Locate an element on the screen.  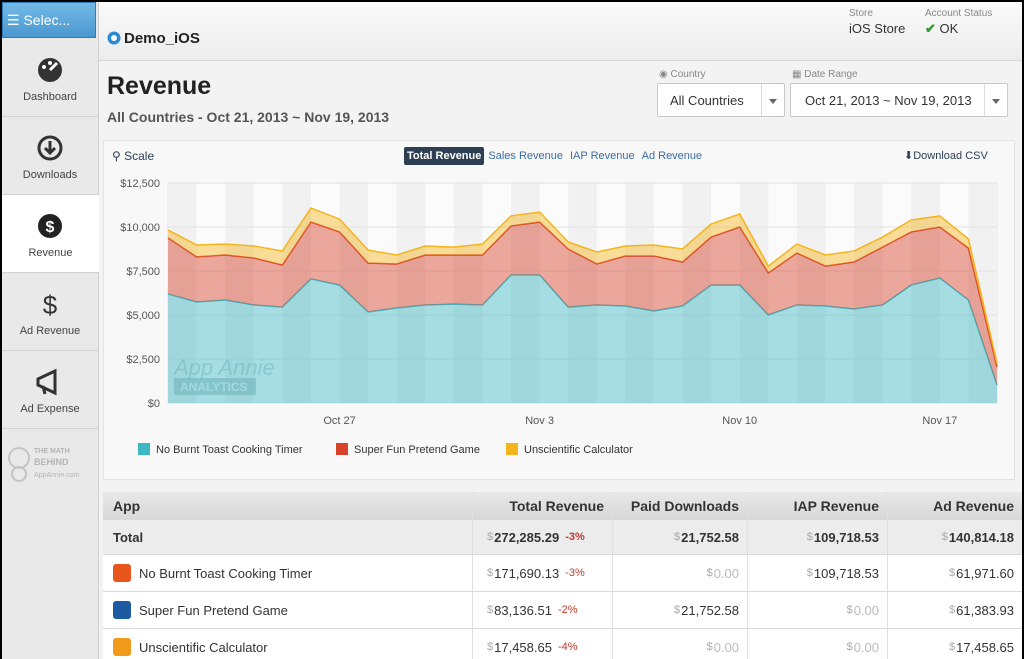
header-cell: Total Revenue is located at coordinates (542, 505).